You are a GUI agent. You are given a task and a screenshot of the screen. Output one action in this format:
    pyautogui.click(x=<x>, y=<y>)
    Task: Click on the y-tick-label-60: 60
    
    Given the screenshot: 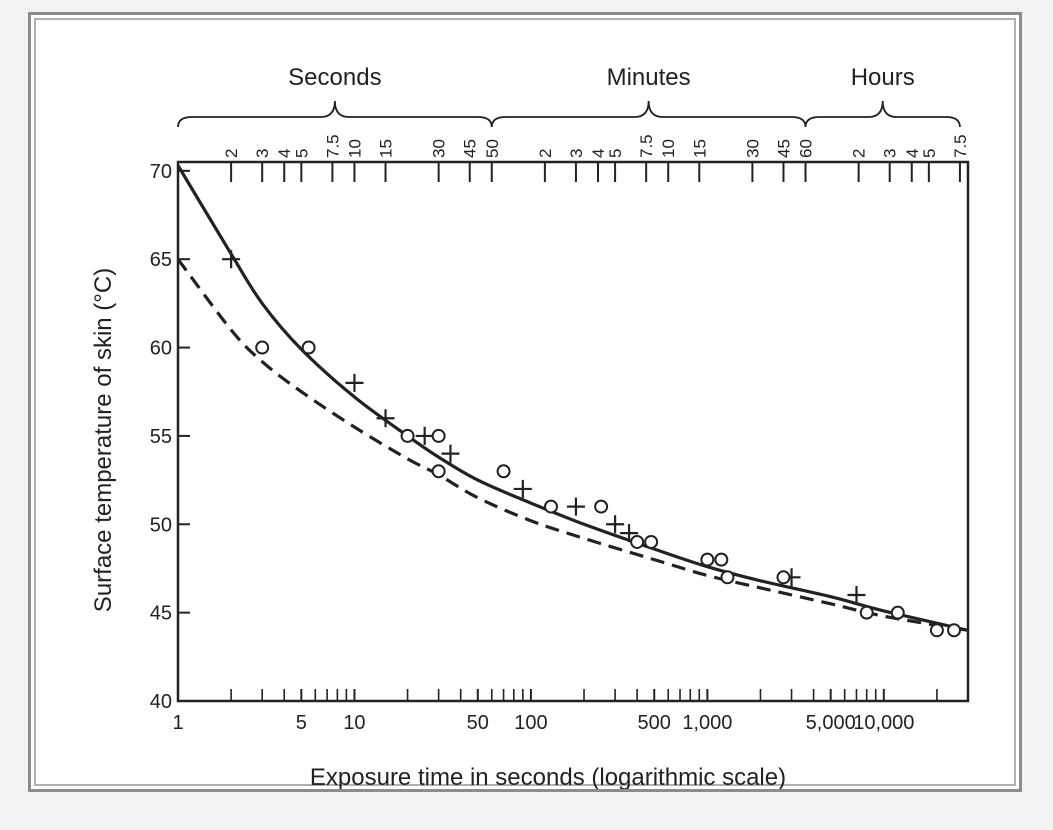 What is the action you would take?
    pyautogui.click(x=161, y=349)
    